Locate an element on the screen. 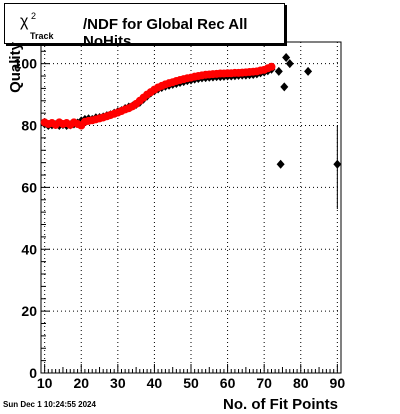  title-subscript: Track is located at coordinates (42, 36).